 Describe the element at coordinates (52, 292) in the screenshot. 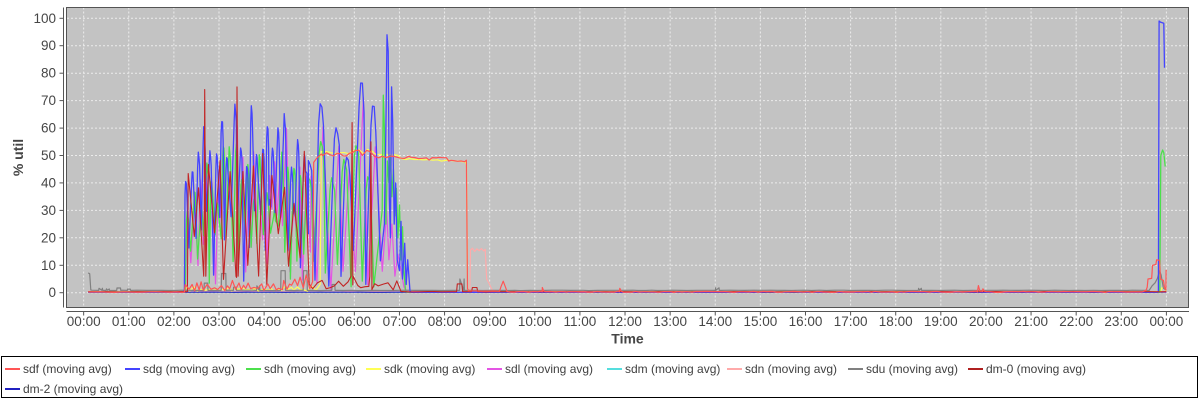

I see `svg-text: 0` at that location.